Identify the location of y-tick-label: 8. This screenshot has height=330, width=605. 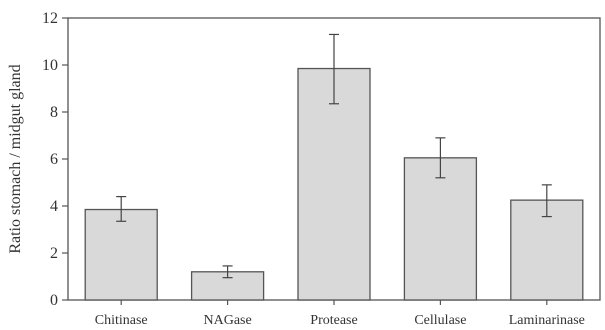
(54, 112).